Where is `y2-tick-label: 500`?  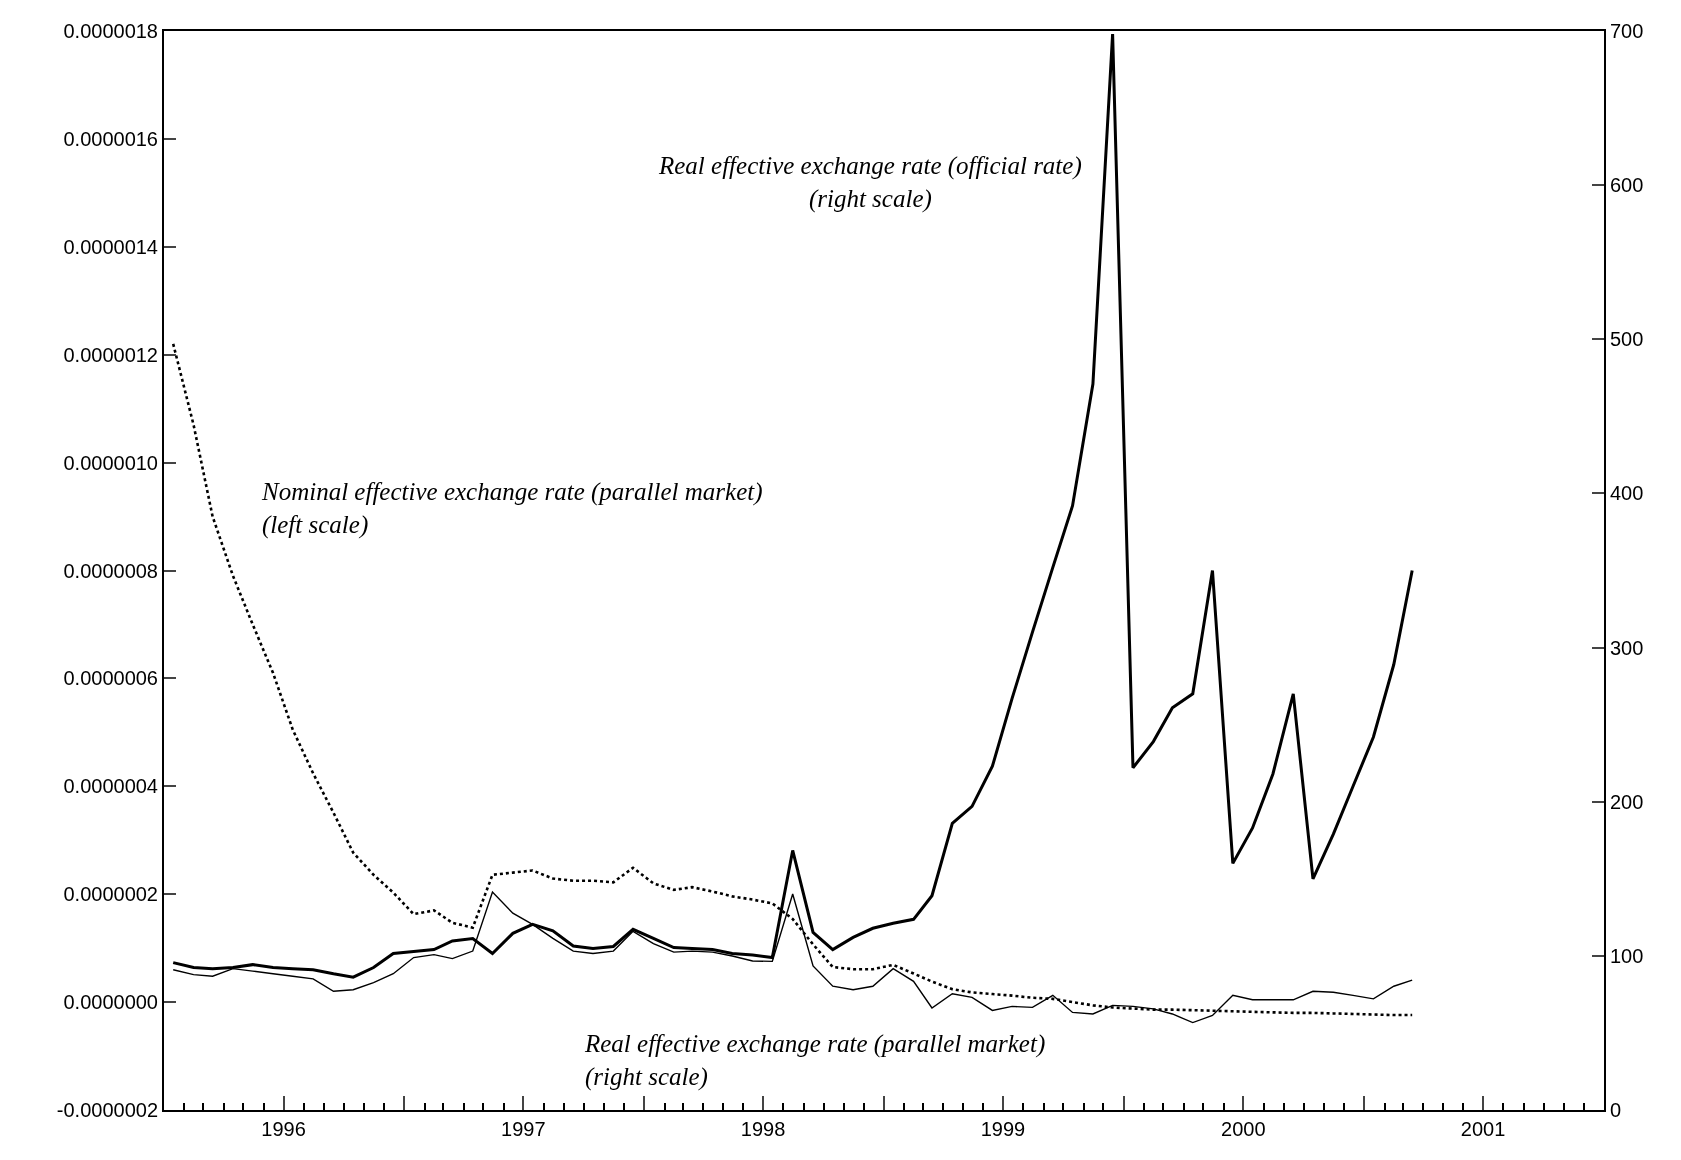 y2-tick-label: 500 is located at coordinates (1627, 339).